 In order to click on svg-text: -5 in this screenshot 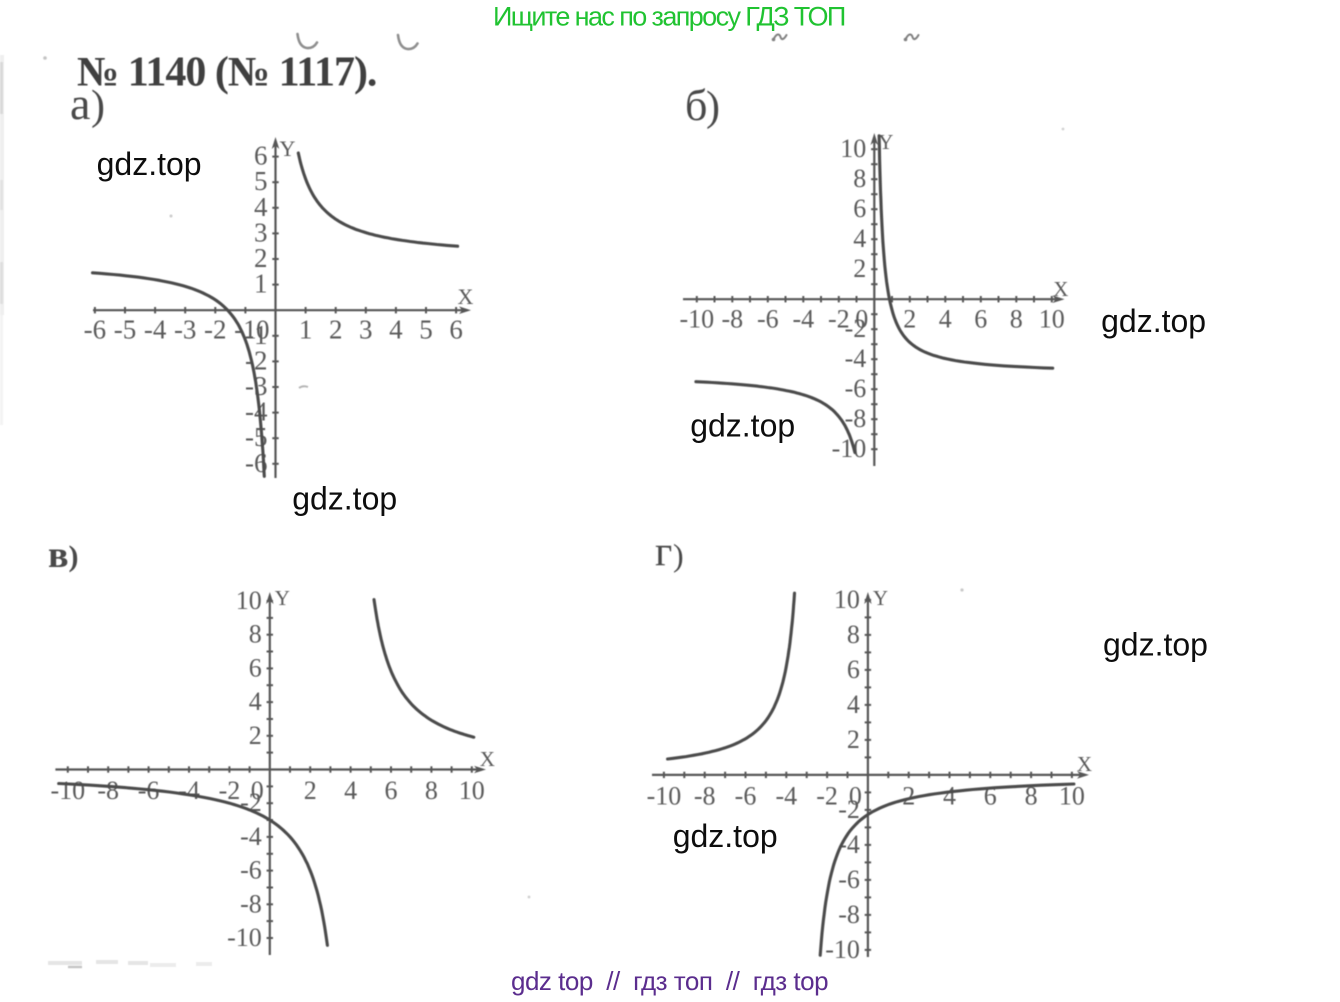, I will do `click(125, 330)`.